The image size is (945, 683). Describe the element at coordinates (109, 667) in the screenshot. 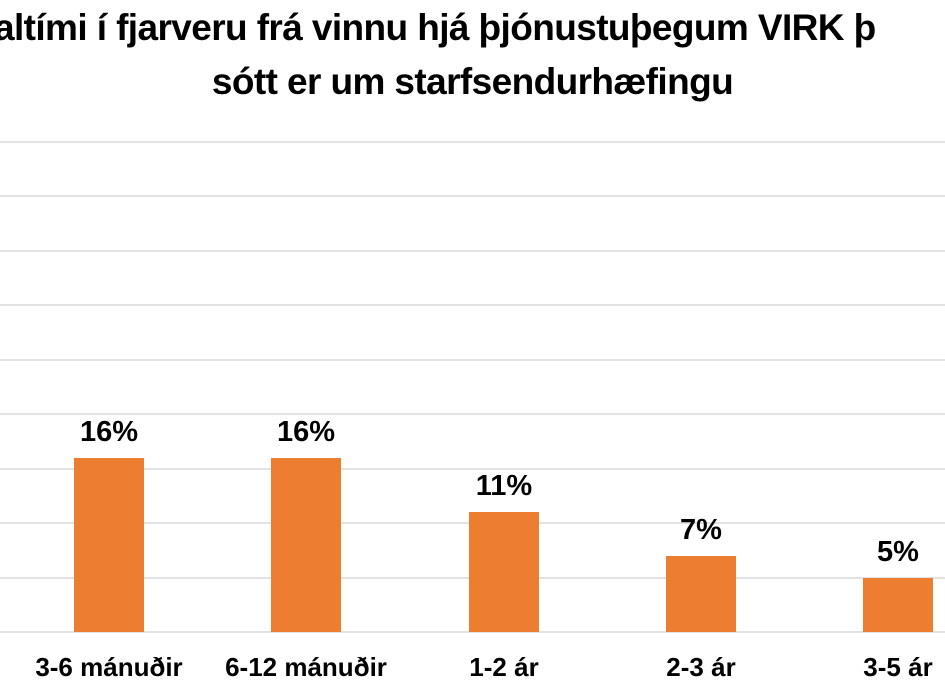

I see `x-axis-category-label: 3-6 mánuðir` at that location.